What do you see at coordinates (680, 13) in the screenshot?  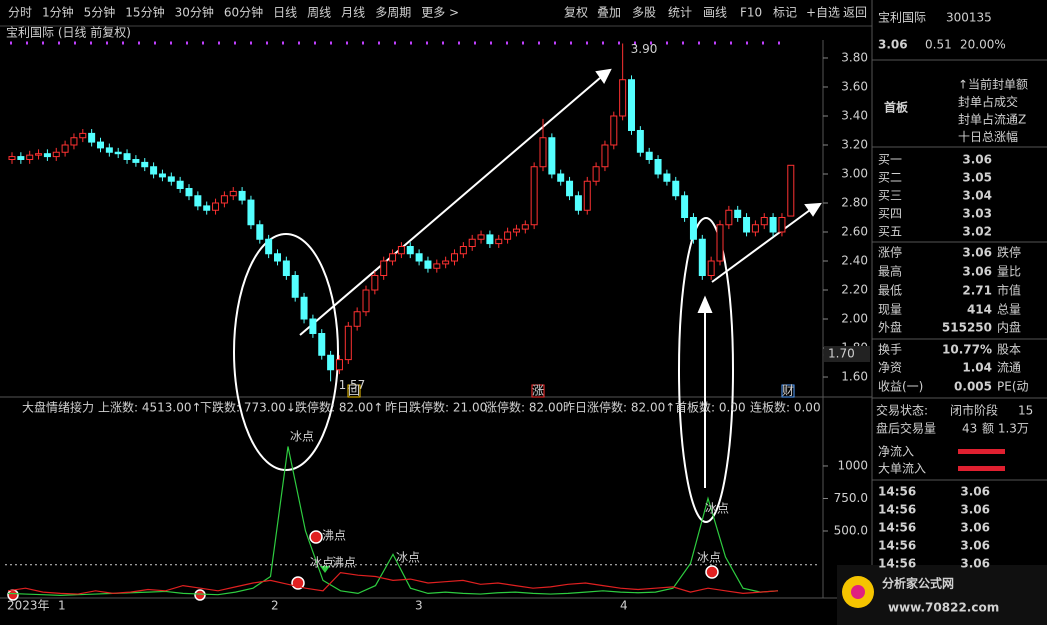 I see `tool-button: 统计` at bounding box center [680, 13].